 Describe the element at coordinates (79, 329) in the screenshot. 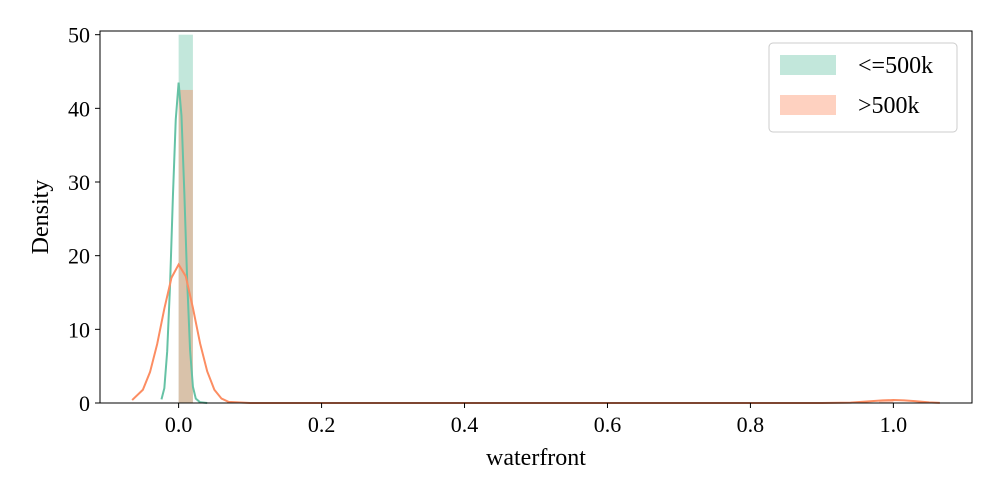

I see `y-tick-label-1: 10` at that location.